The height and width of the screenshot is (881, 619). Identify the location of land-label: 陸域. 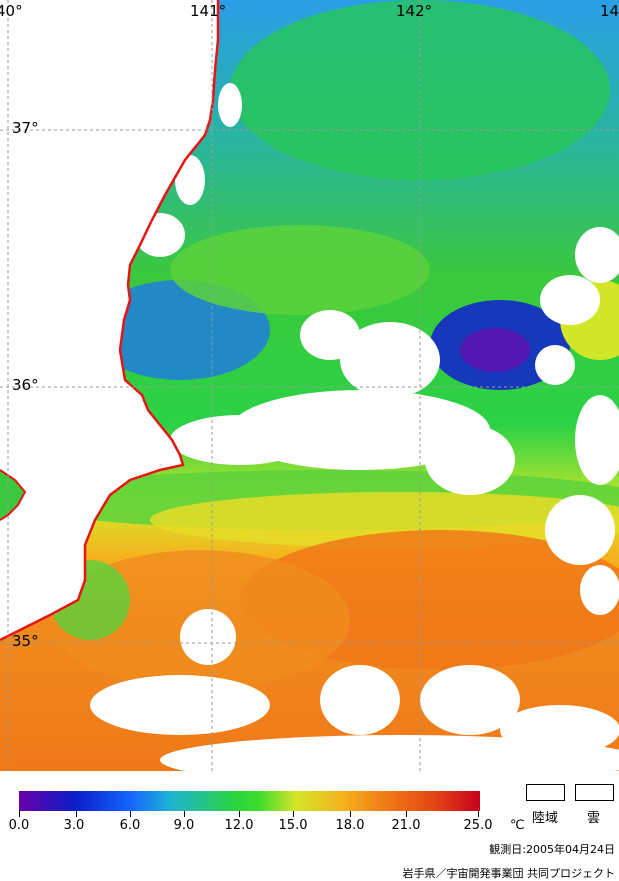
(545, 818).